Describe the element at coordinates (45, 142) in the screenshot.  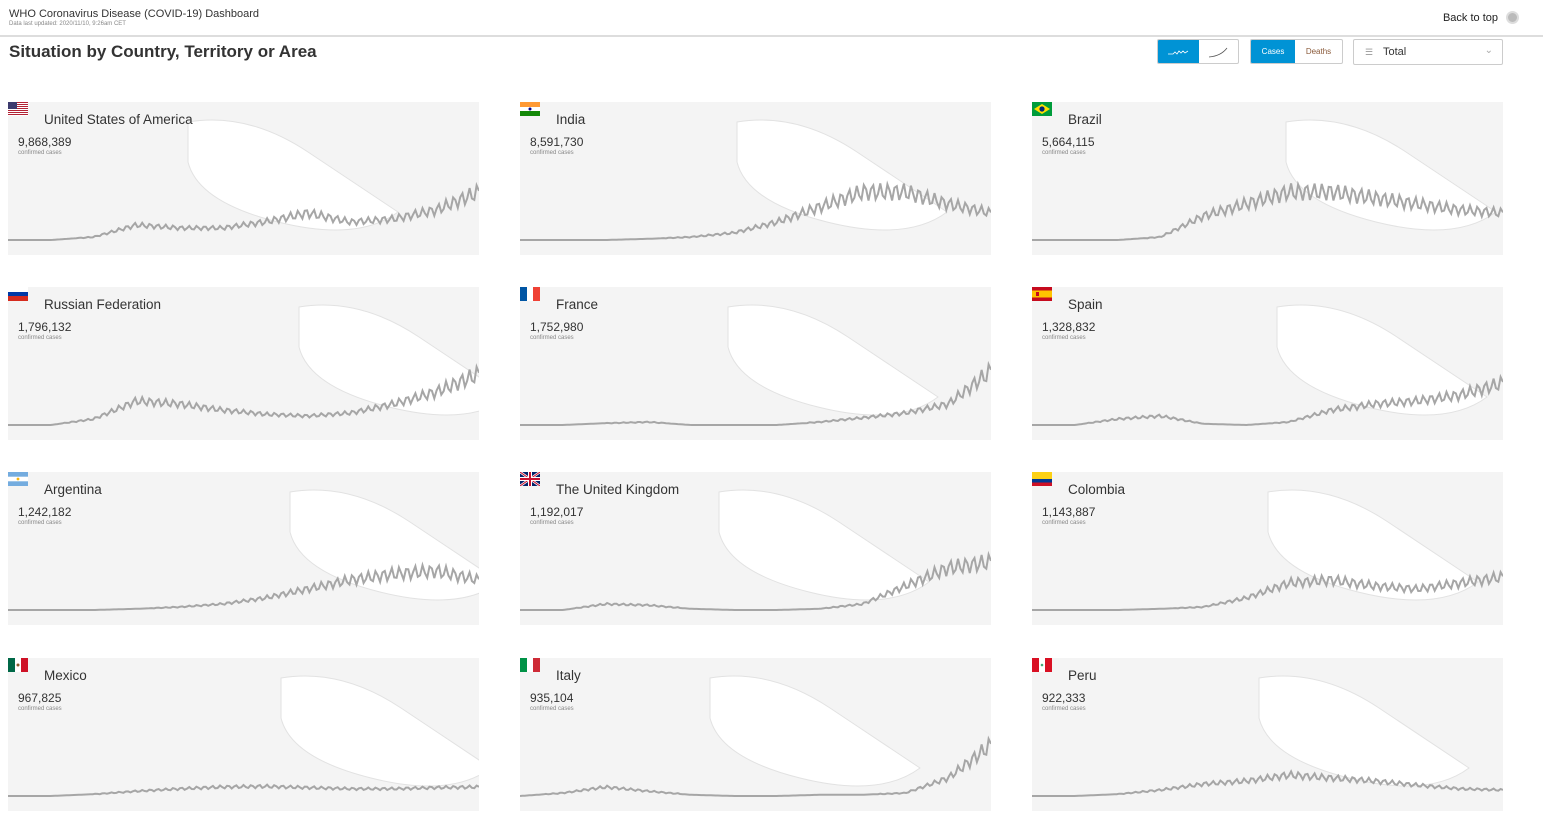
I see `confirmed-count: 9,868,389` at that location.